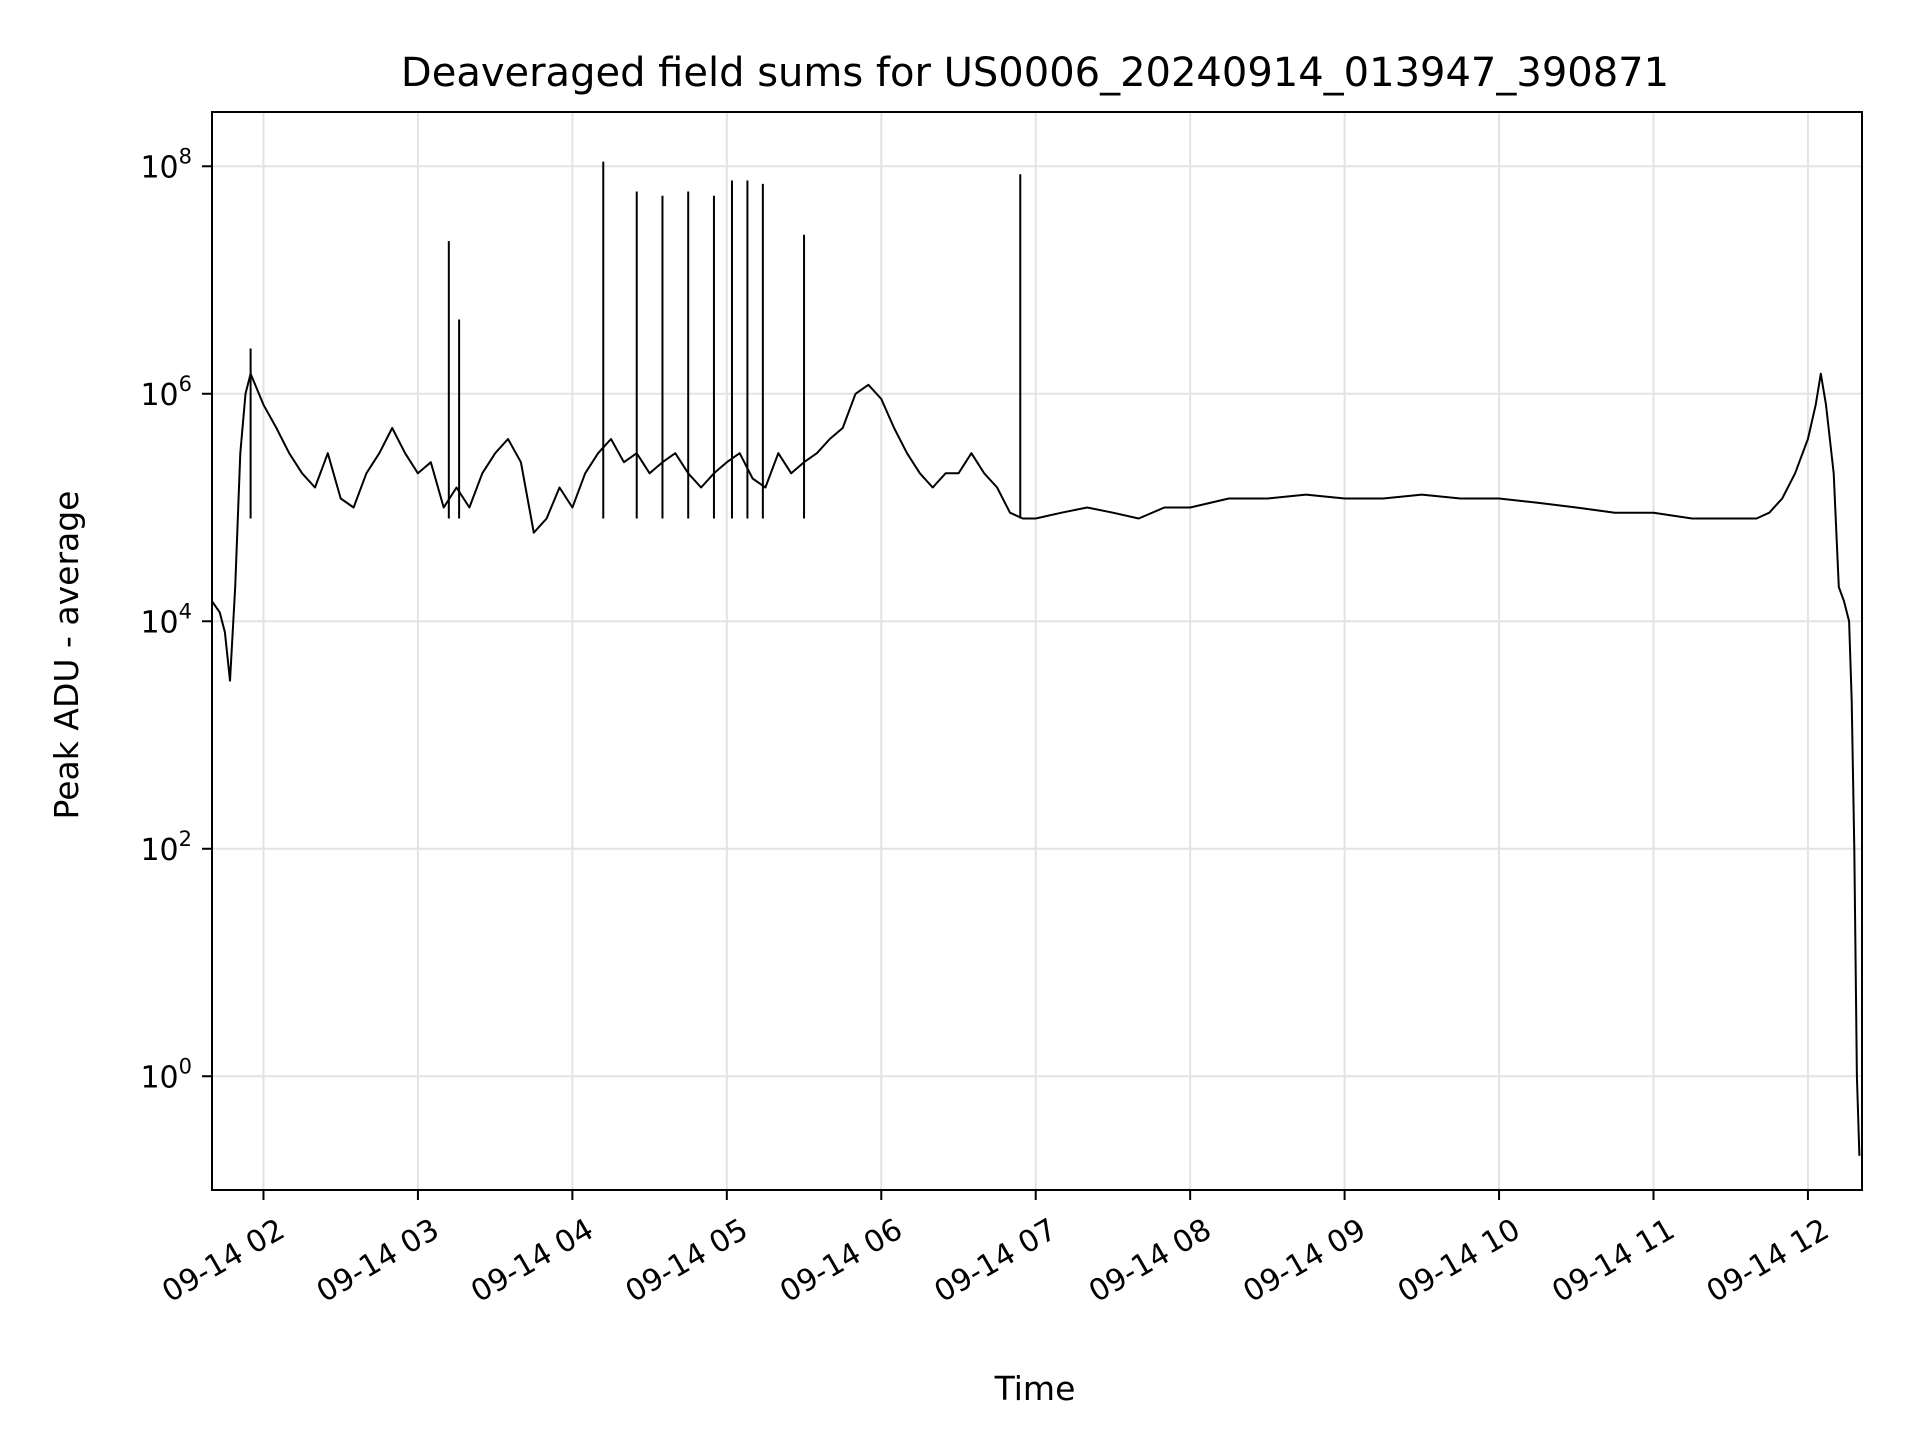 The image size is (1920, 1440). I want to click on y-tick-label: 10², so click(166, 847).